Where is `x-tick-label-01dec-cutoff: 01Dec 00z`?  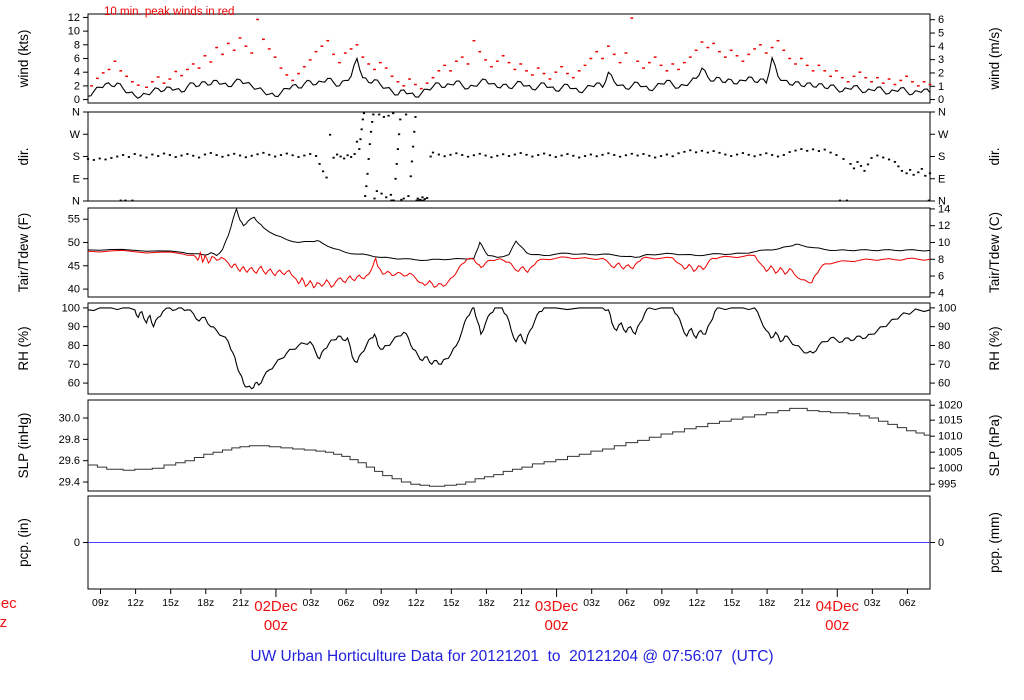
x-tick-label-01dec-cutoff: 01Dec 00z is located at coordinates (12, 613).